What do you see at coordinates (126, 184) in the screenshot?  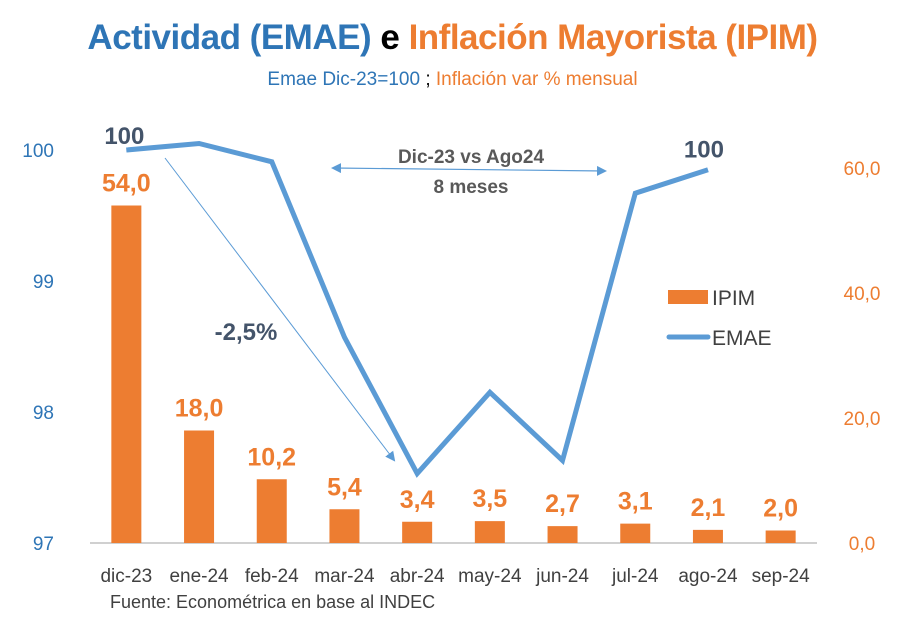 I see `ipim-bar-label: 54,0` at bounding box center [126, 184].